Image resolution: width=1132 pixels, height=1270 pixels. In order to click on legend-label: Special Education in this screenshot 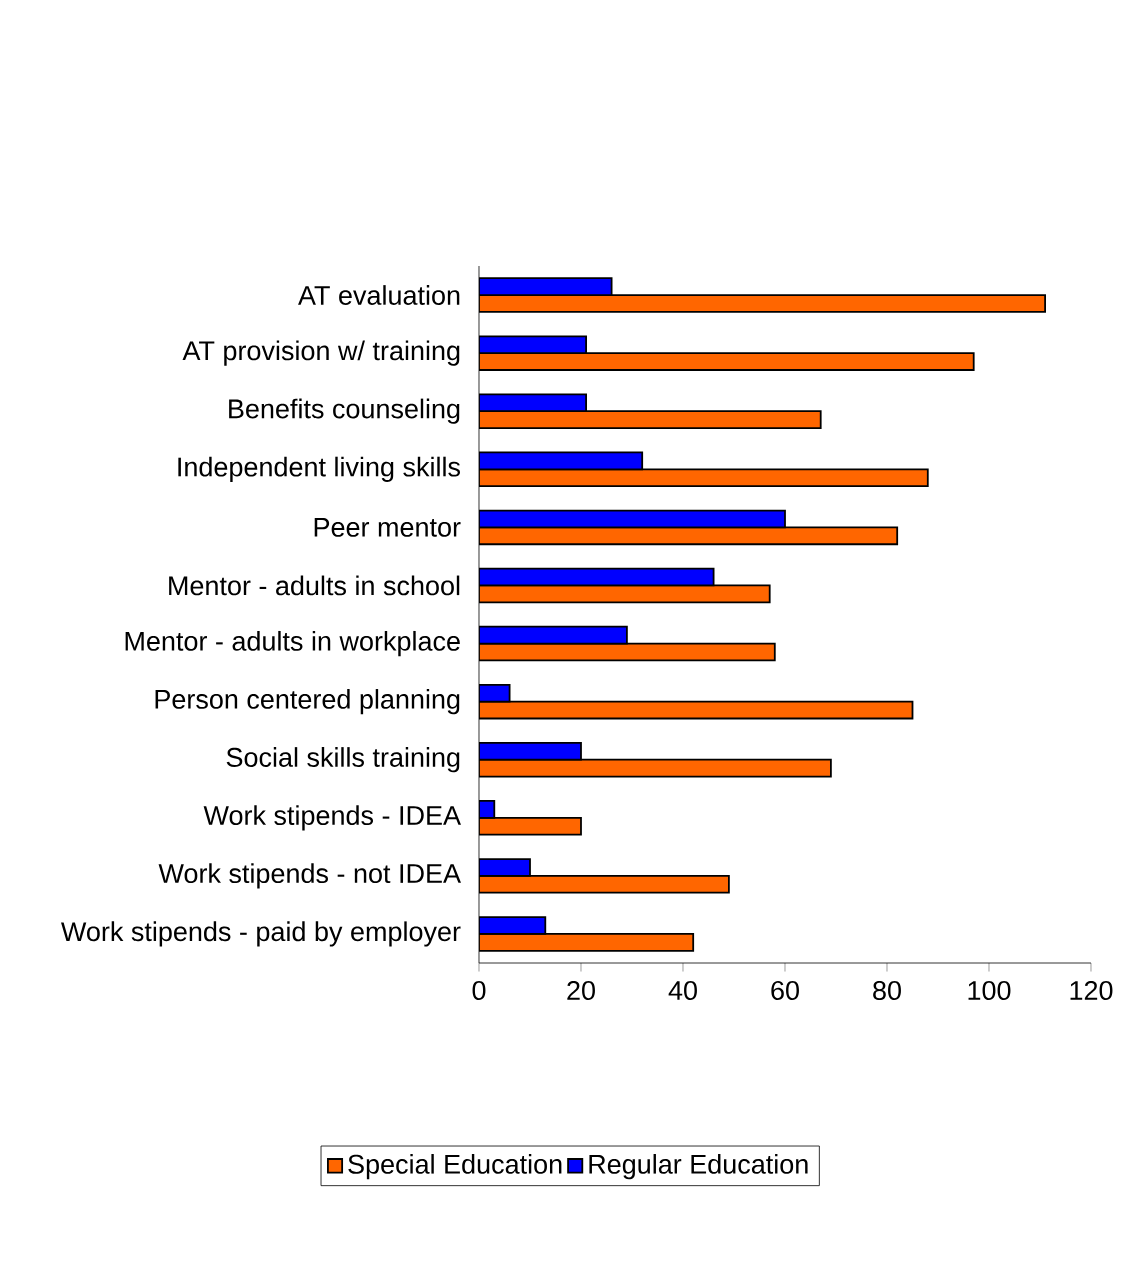, I will do `click(455, 1167)`.